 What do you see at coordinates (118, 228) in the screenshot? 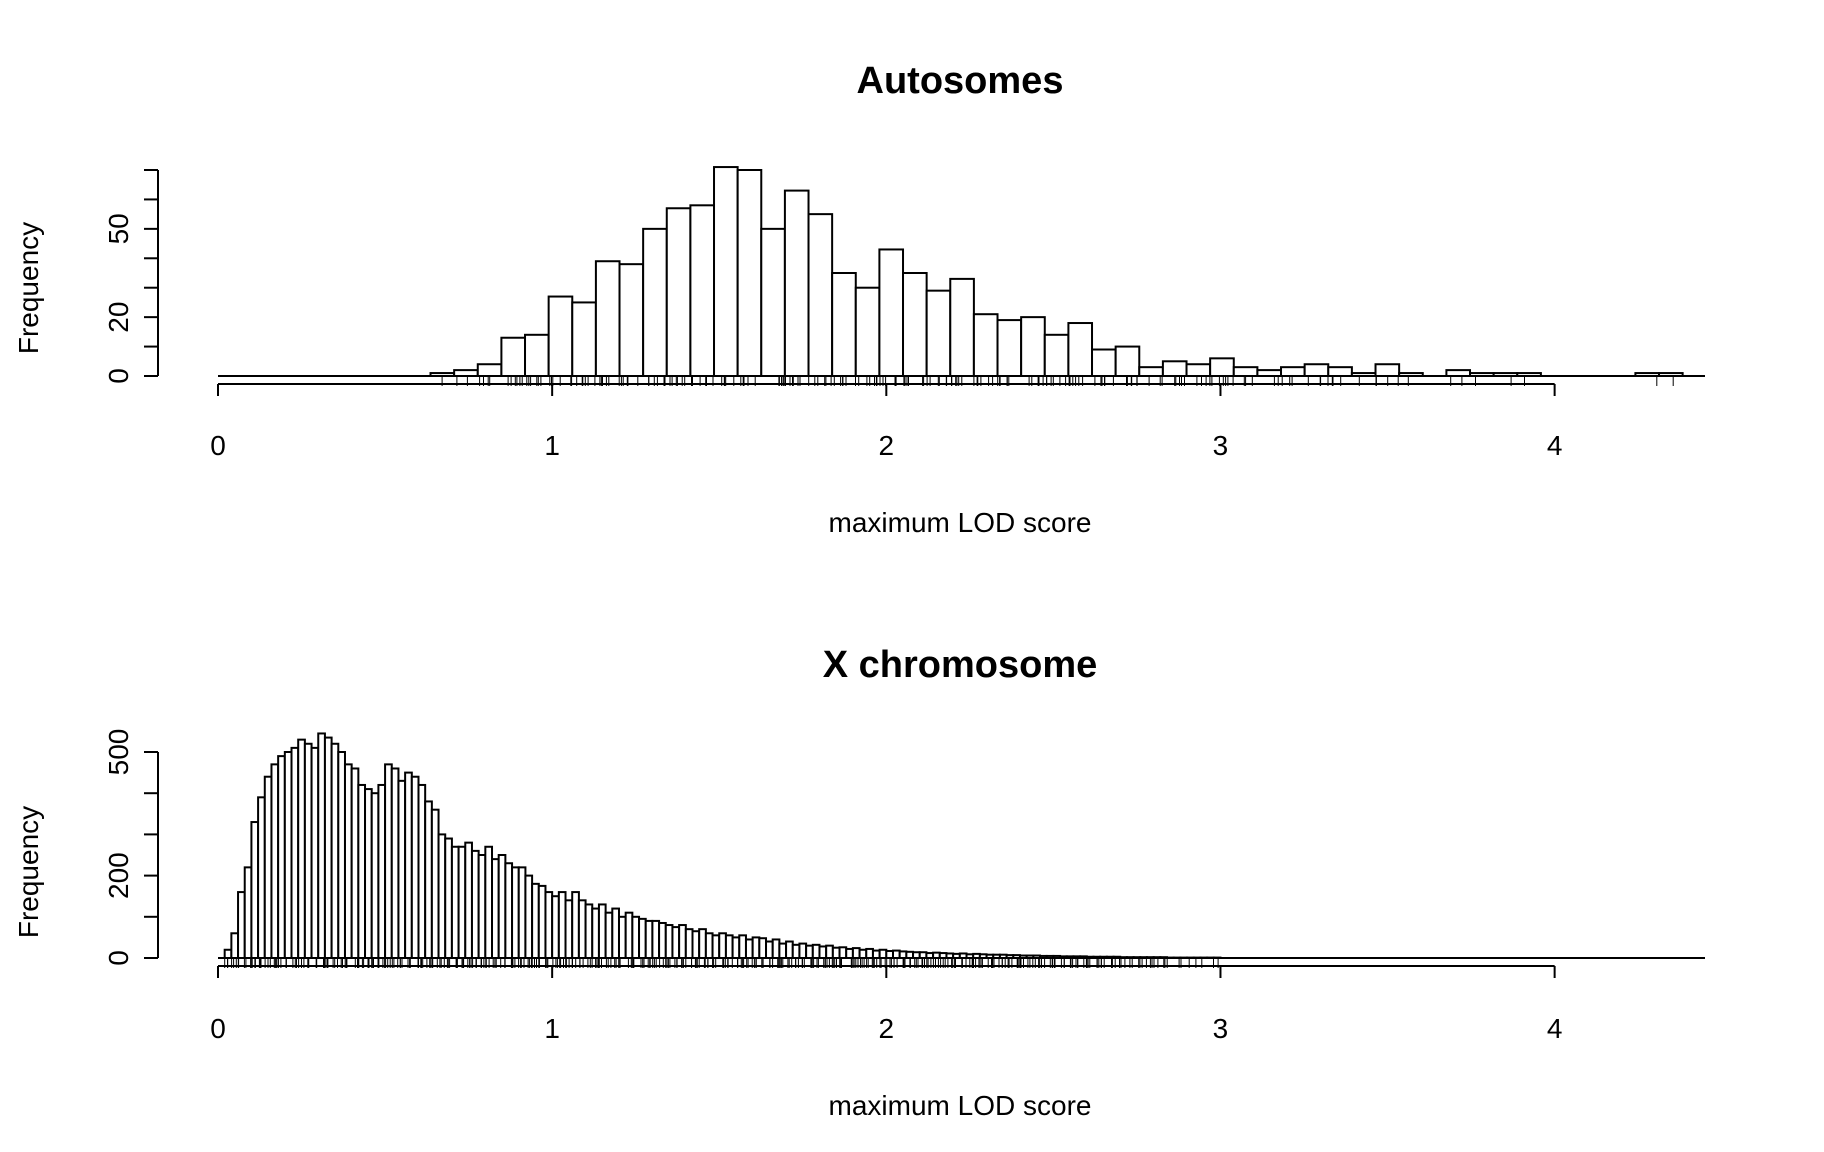
I see `autosomes-y-tick-label: 50` at bounding box center [118, 228].